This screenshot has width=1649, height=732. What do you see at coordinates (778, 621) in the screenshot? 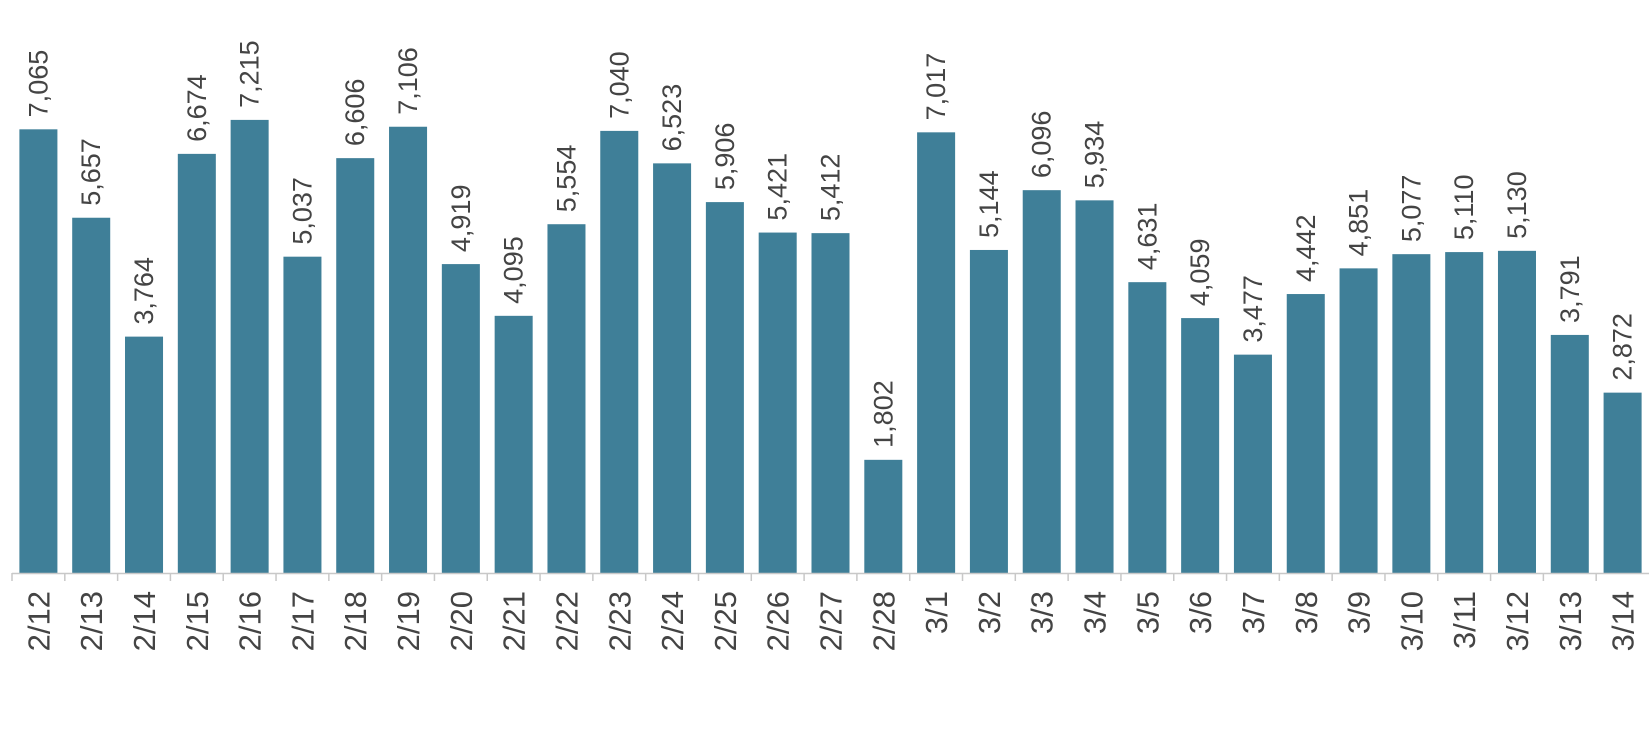
I see `x-tick-label-2-26: 2/26` at bounding box center [778, 621].